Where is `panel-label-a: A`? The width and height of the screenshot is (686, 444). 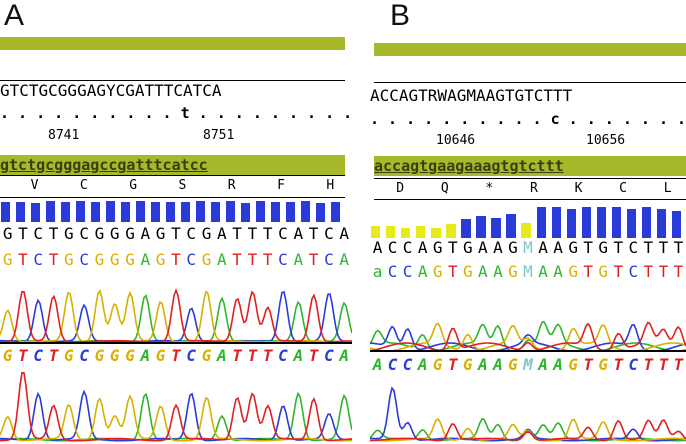 panel-label-a: A is located at coordinates (14, 16).